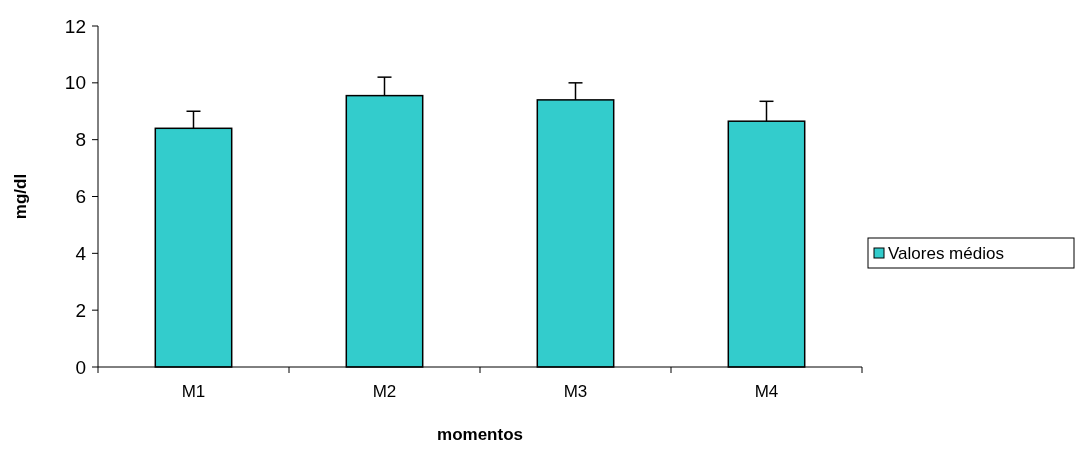 The image size is (1078, 450). I want to click on y-tick-label: 12, so click(75, 26).